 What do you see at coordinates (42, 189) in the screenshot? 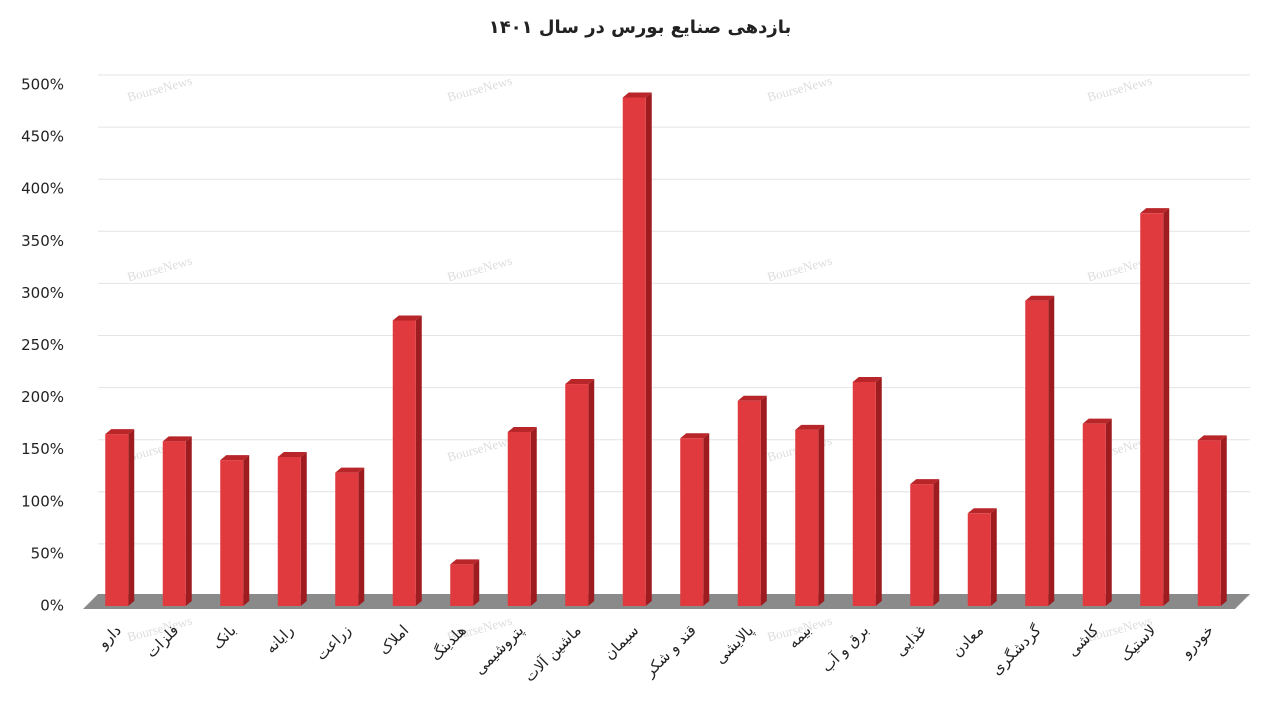
I see `y-tick-label: 400%` at bounding box center [42, 189].